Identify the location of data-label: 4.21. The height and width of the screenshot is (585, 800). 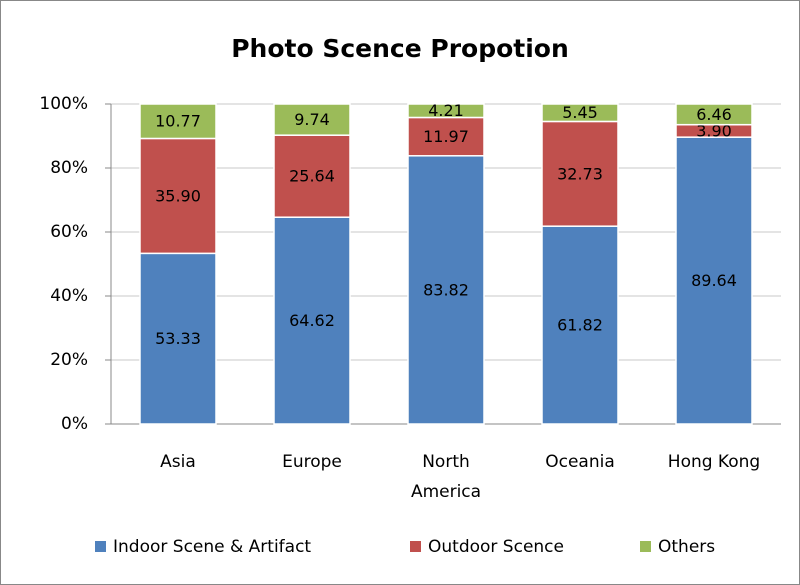
(446, 110).